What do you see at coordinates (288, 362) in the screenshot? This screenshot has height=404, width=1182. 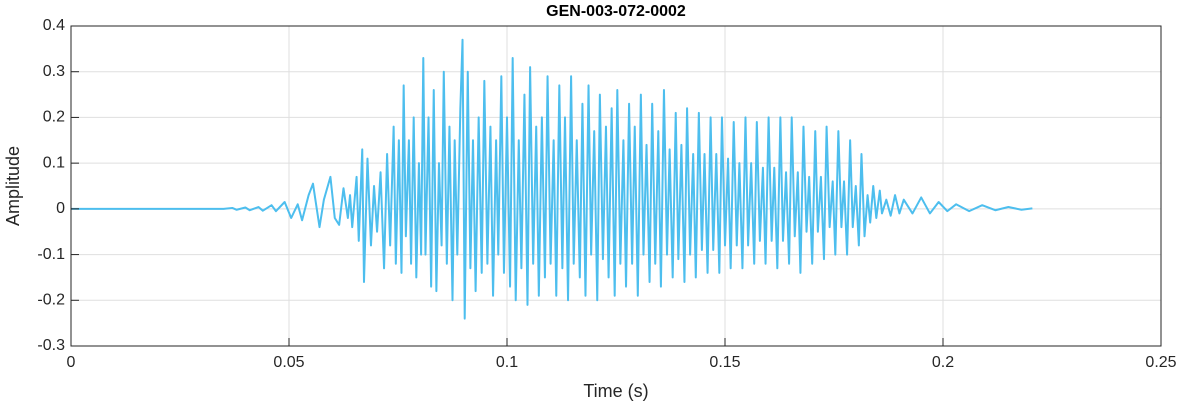 I see `x-tick-label: 0.05` at bounding box center [288, 362].